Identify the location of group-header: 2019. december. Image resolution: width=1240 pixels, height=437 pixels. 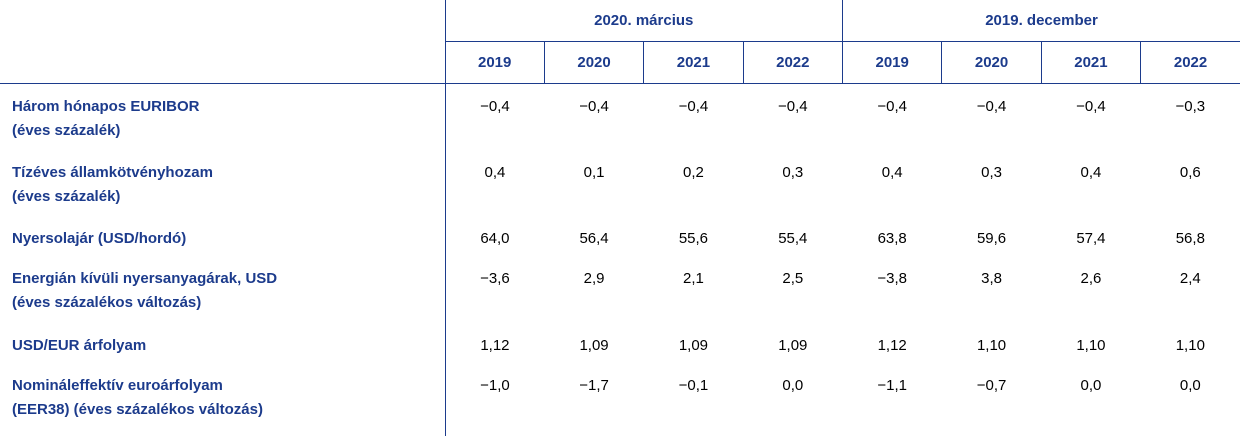
(1041, 21).